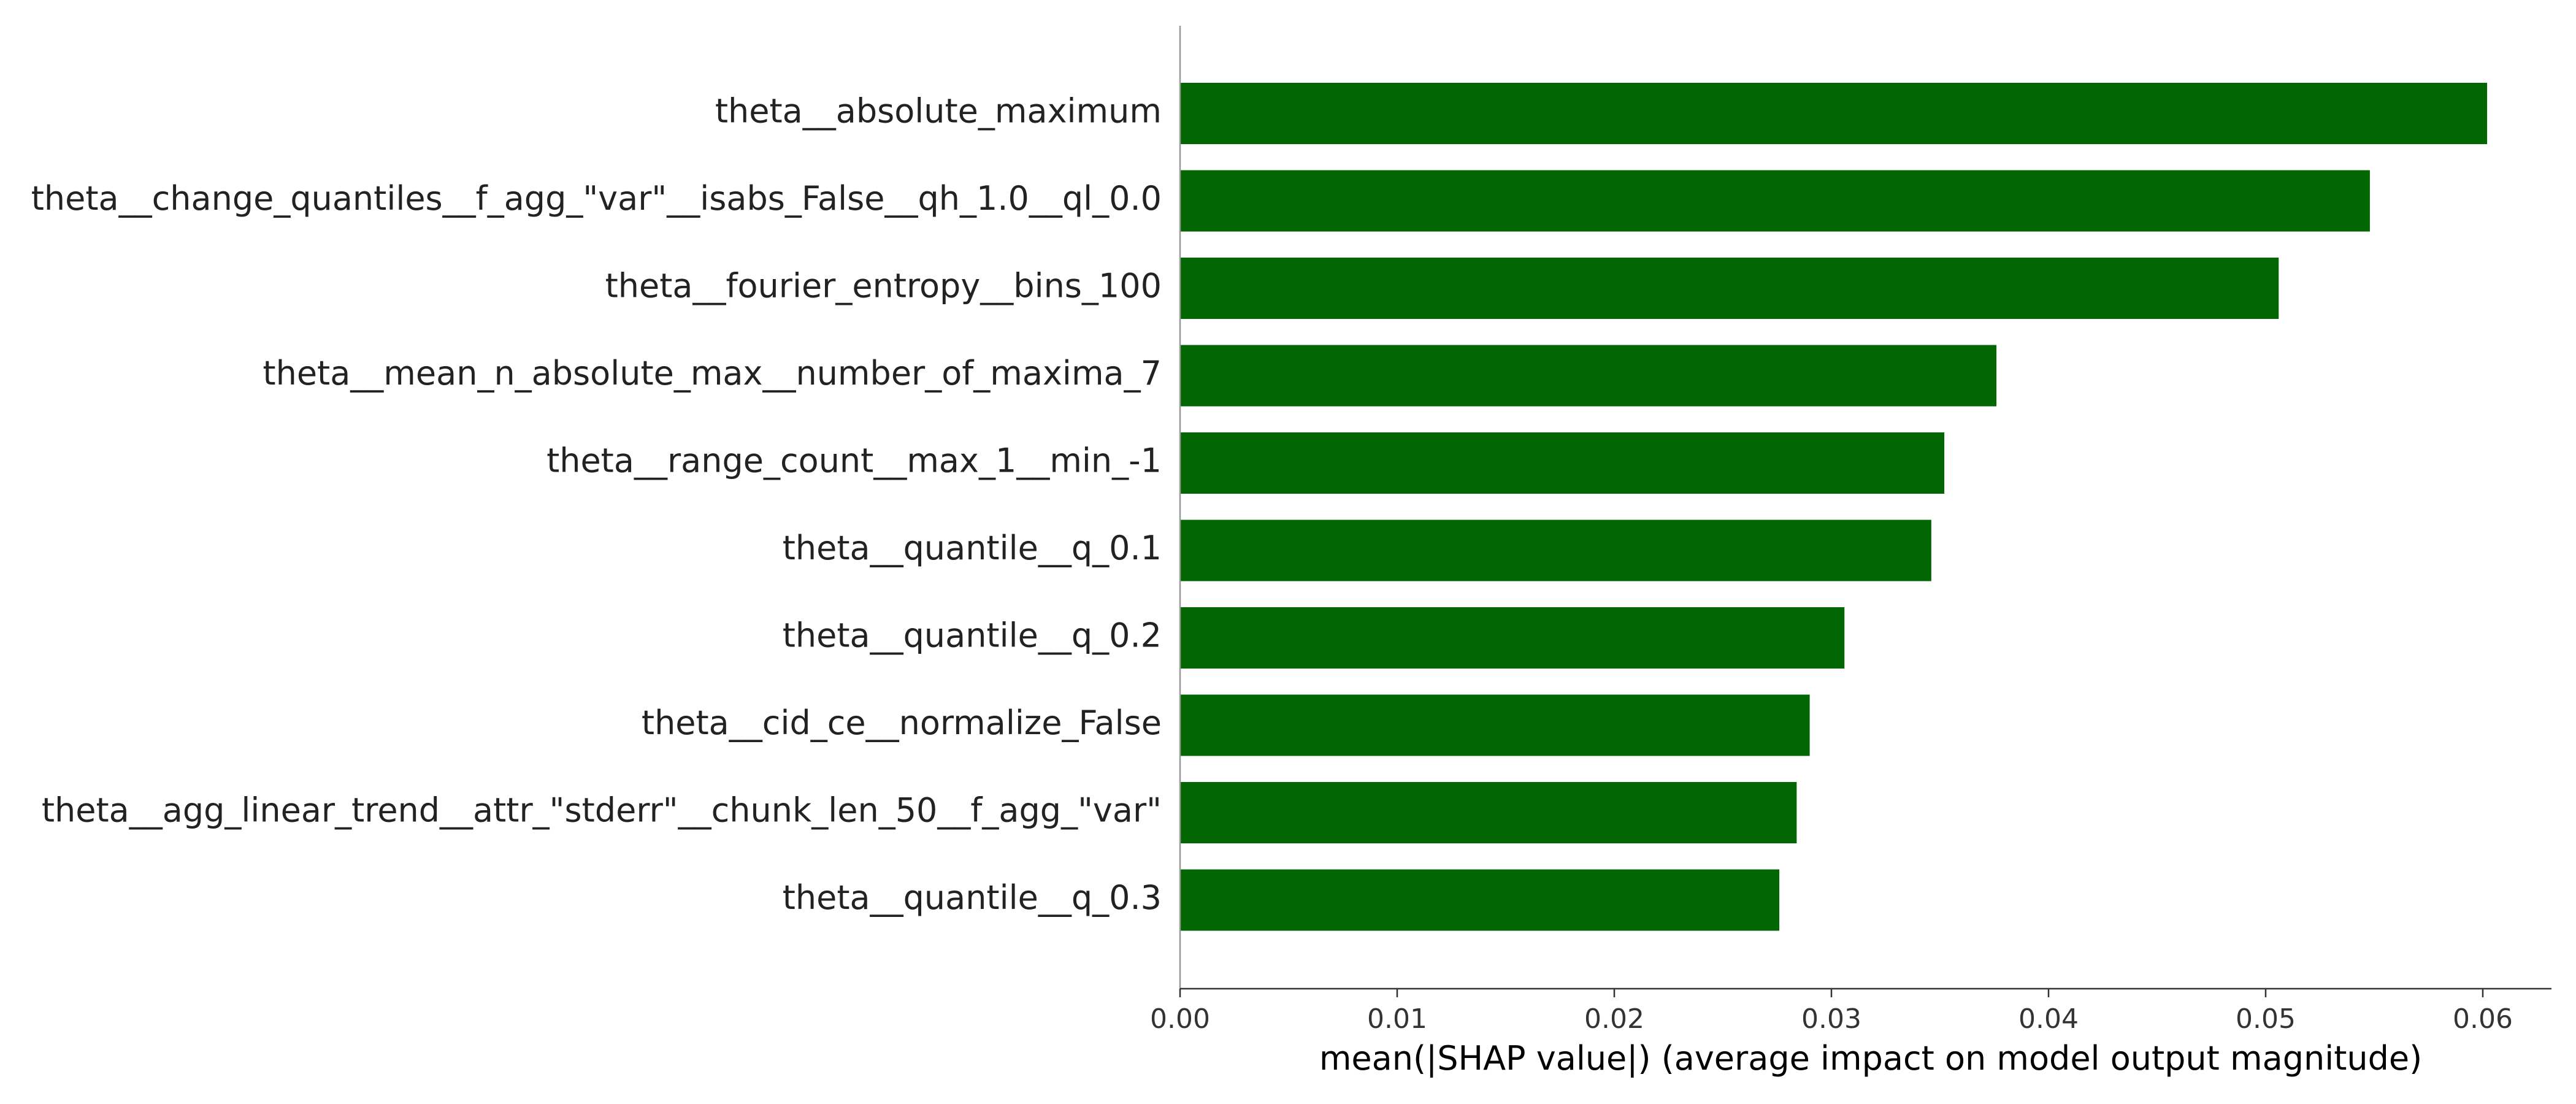  What do you see at coordinates (2048, 1019) in the screenshot?
I see `x-tick-label-4: 0.04` at bounding box center [2048, 1019].